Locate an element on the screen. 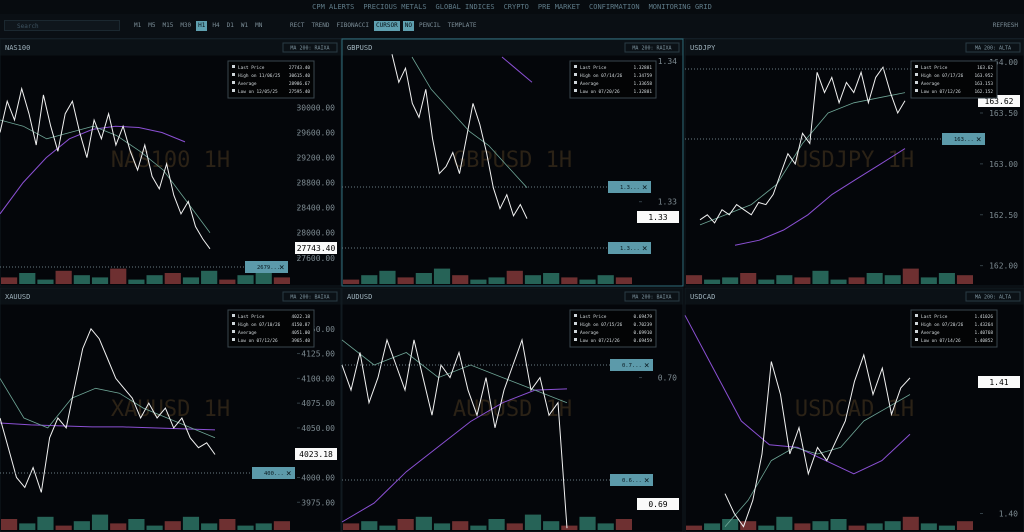 The width and height of the screenshot is (1024, 532). tool-button: PENCIL is located at coordinates (429, 25).